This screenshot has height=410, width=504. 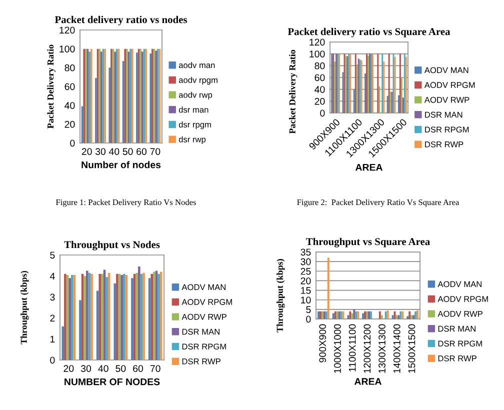 I want to click on x-tick-label: 900X900, so click(x=322, y=343).